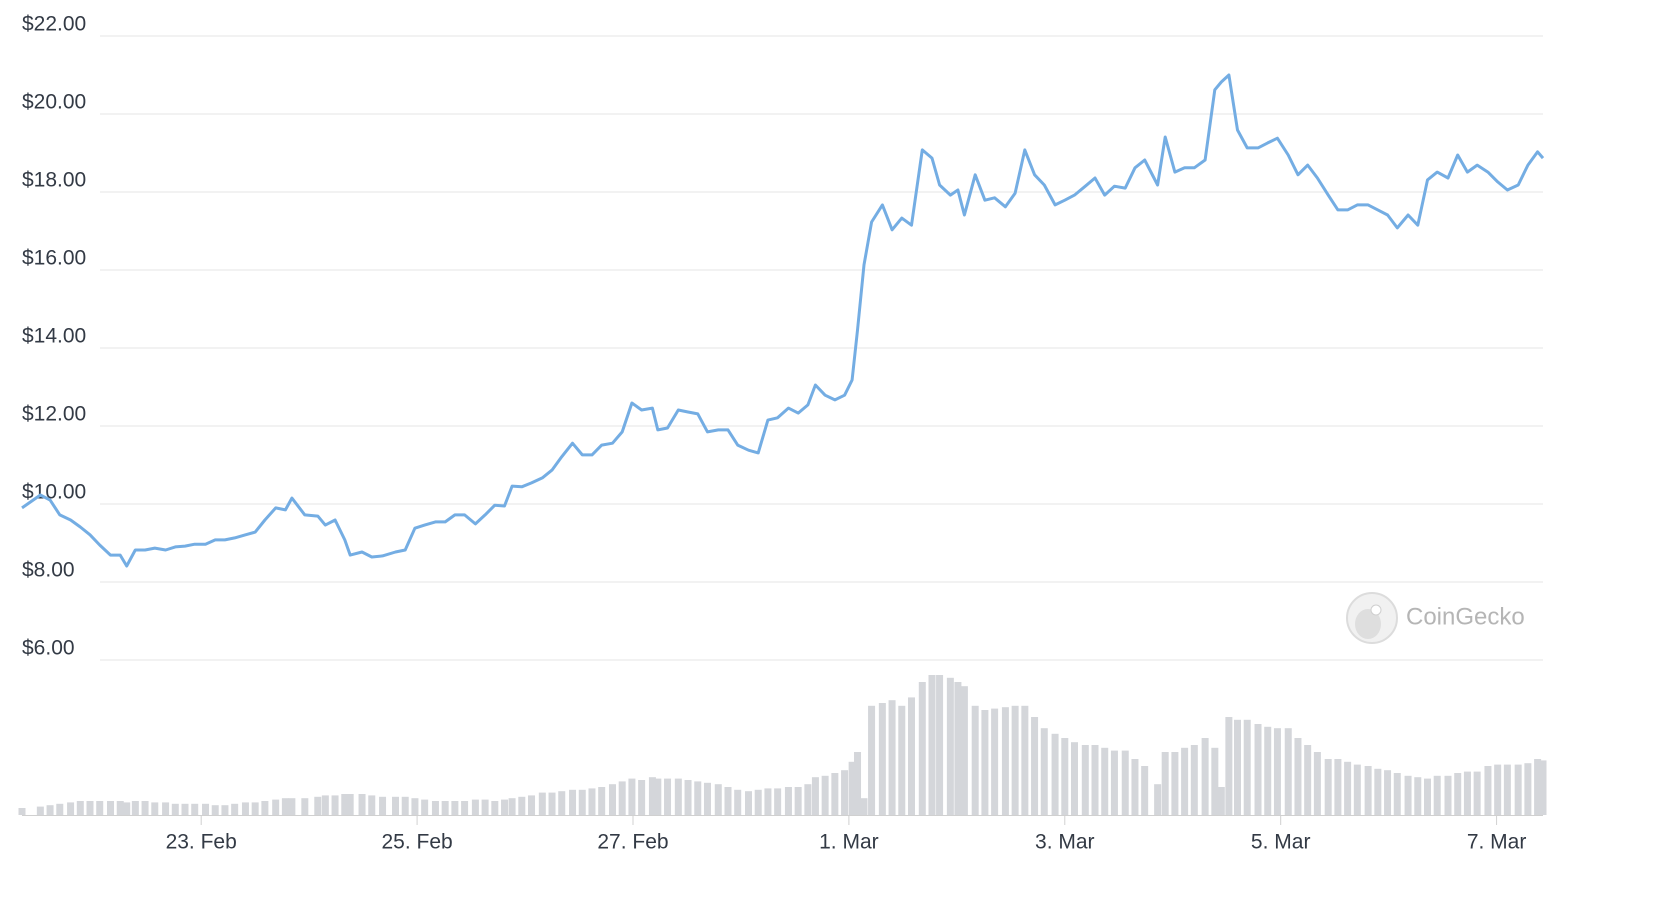  Describe the element at coordinates (201, 842) in the screenshot. I see `x-tick-label: 23. Feb` at that location.